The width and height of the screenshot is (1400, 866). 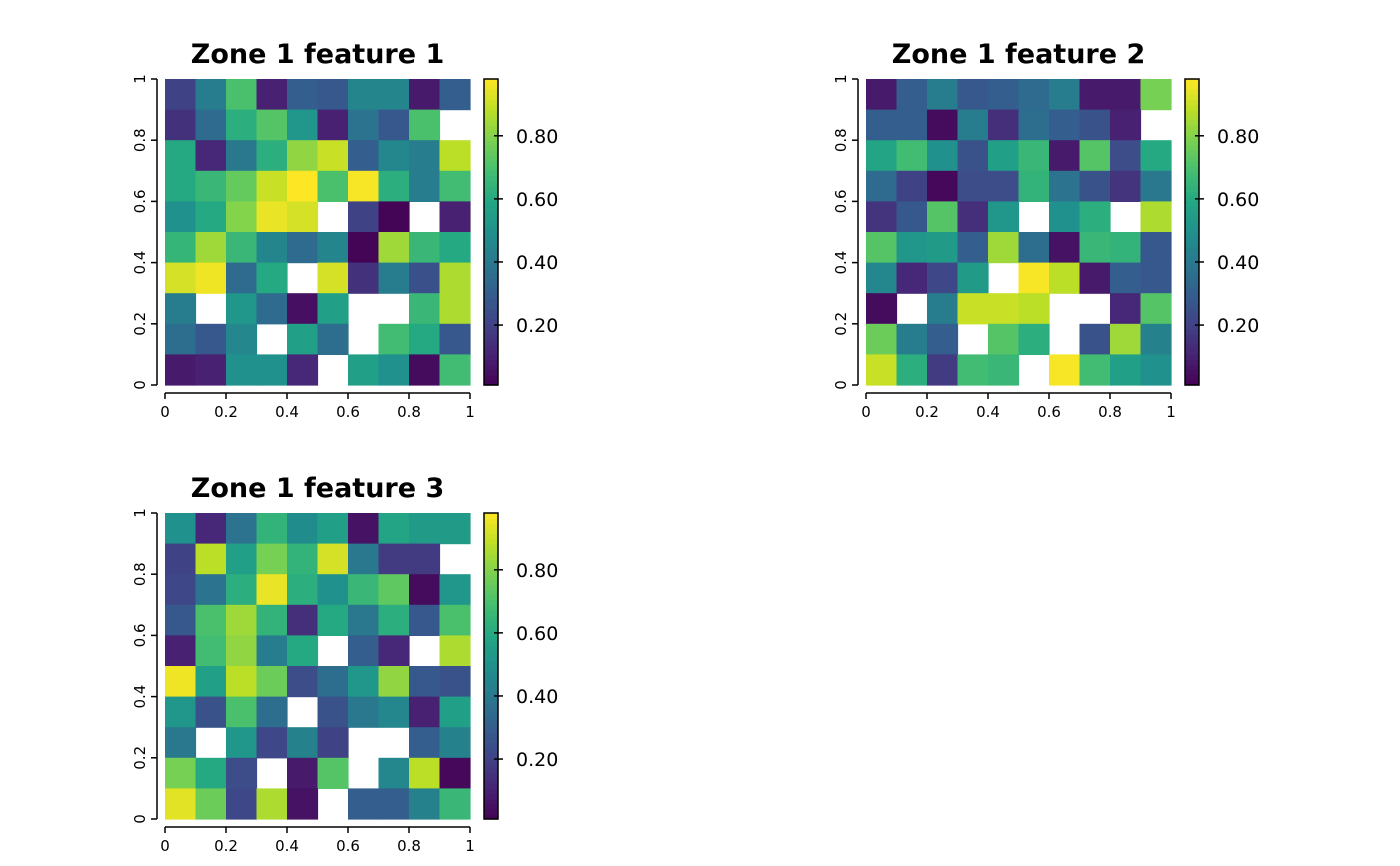 I want to click on y-tick-label: 0.2, so click(x=140, y=758).